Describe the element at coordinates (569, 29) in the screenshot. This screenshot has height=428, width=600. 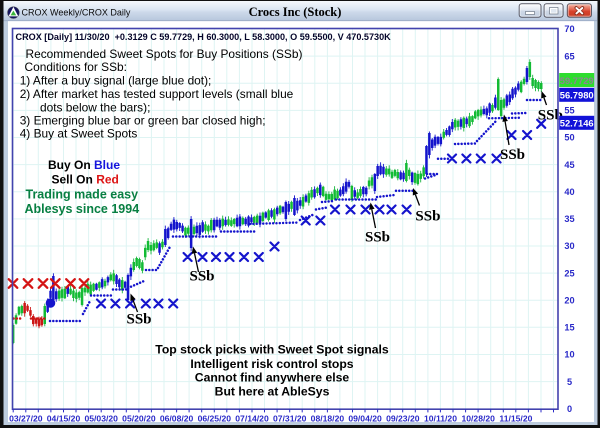
I see `svg-text: 70` at that location.